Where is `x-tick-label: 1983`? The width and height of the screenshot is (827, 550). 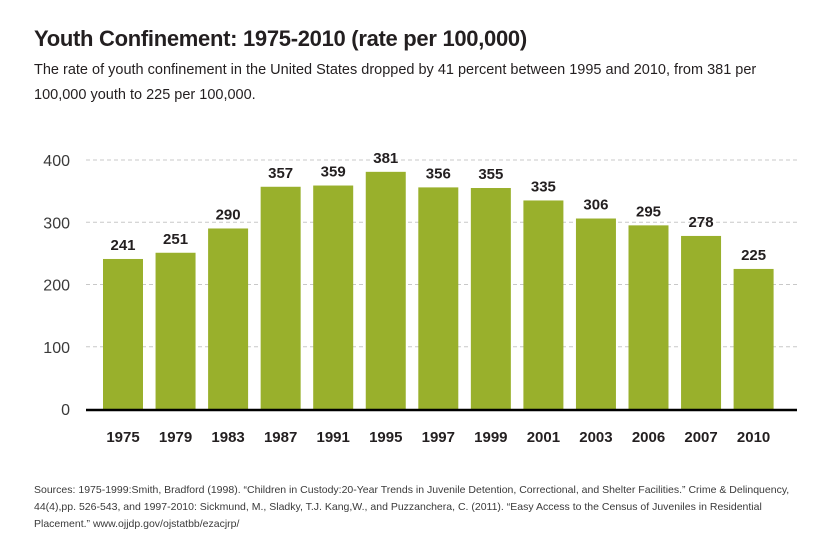
x-tick-label: 1983 is located at coordinates (227, 437).